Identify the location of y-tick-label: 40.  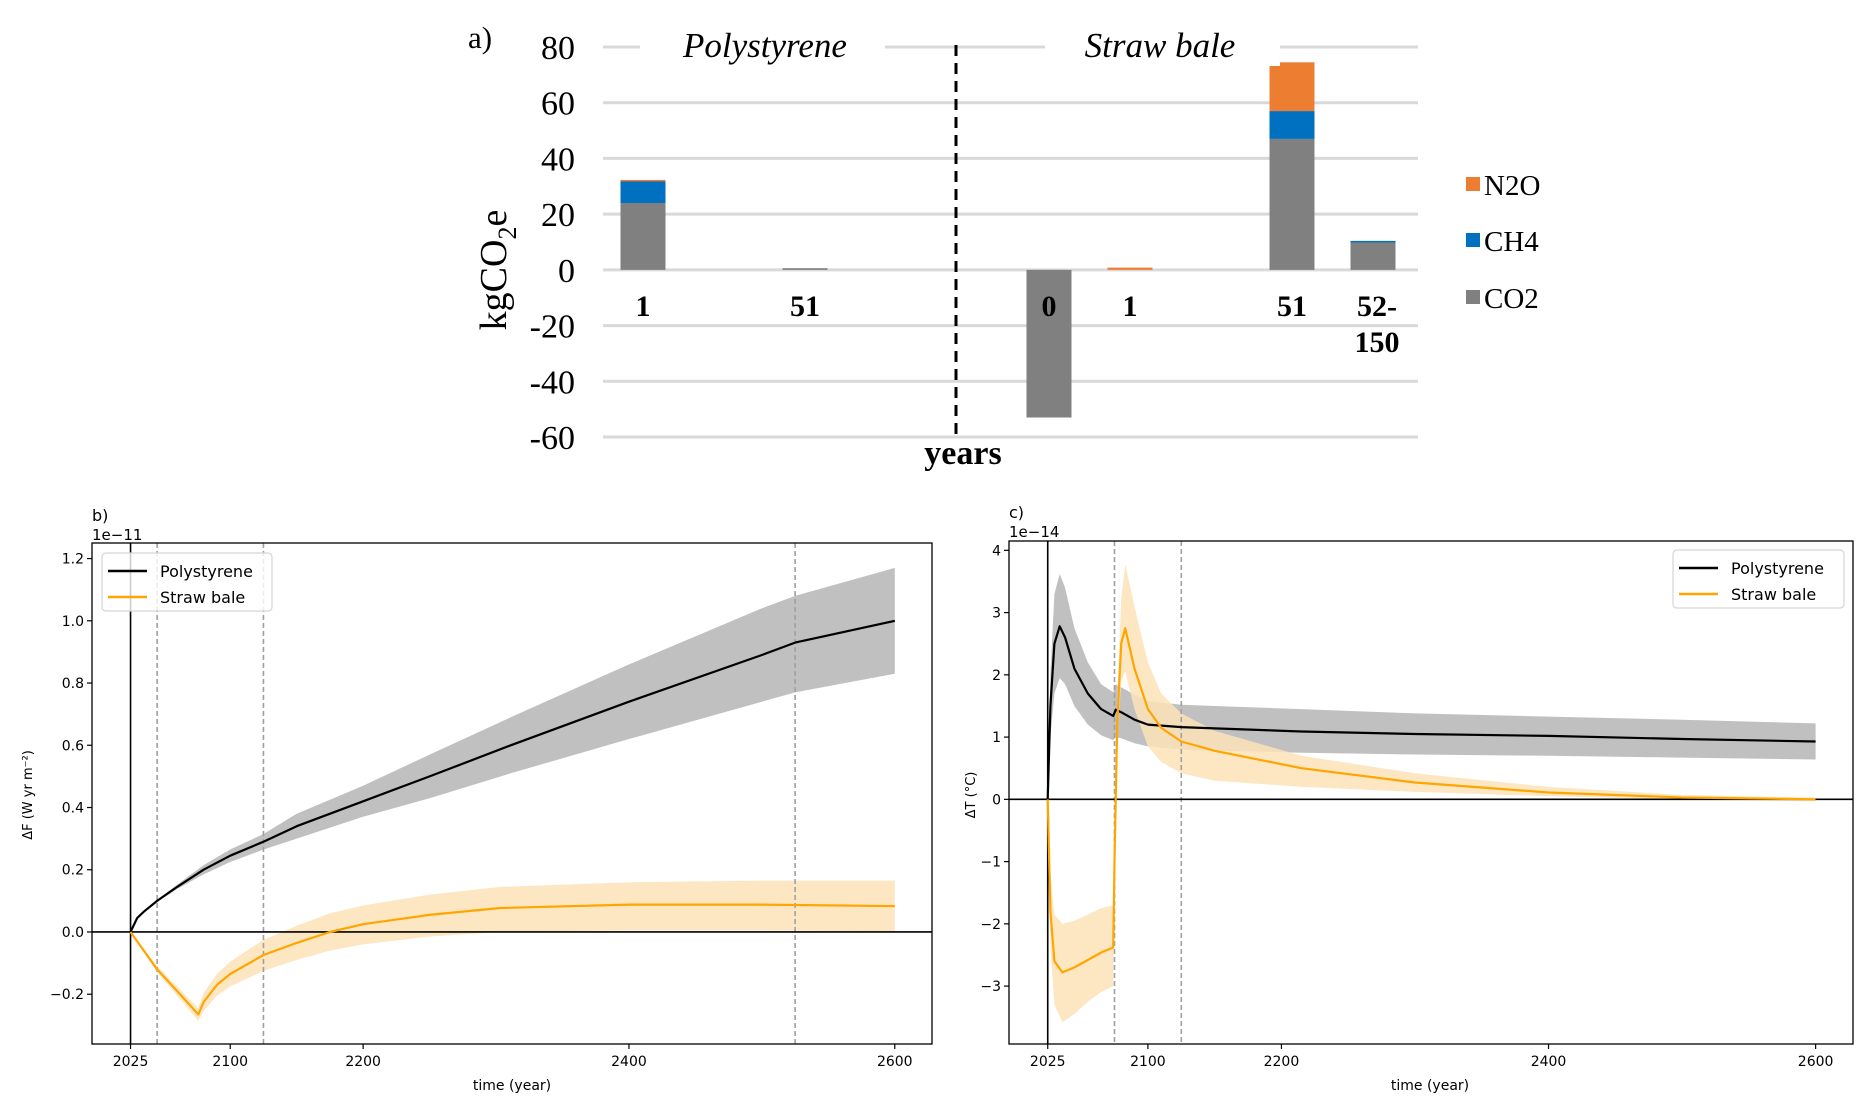
(558, 159).